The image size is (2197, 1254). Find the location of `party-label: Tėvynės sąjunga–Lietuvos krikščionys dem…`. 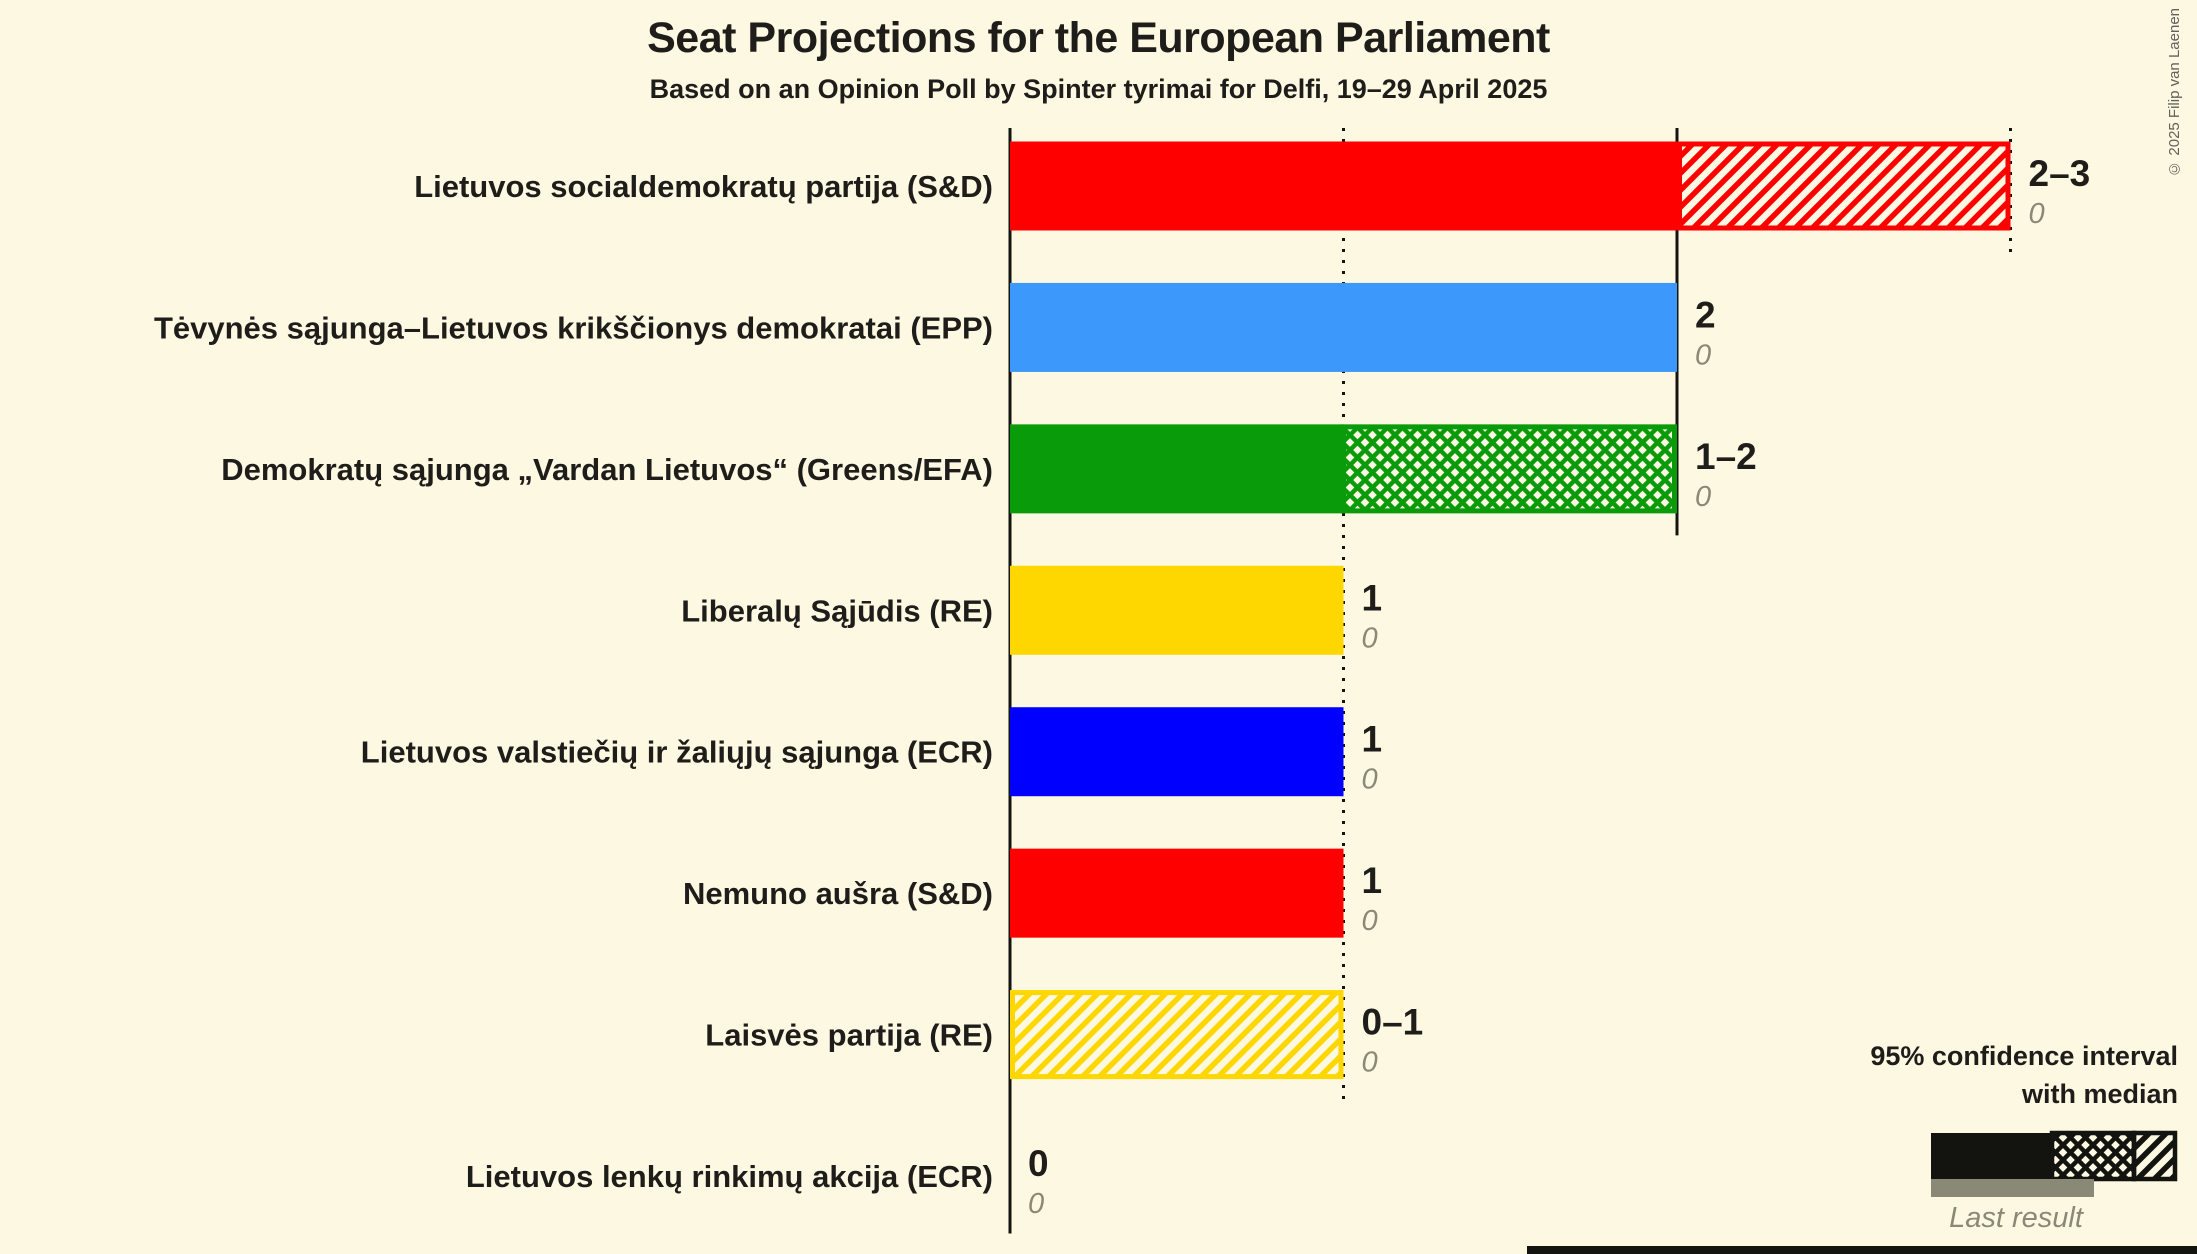

party-label: Tėvynės sąjunga–Lietuvos krikščionys dem… is located at coordinates (573, 327).